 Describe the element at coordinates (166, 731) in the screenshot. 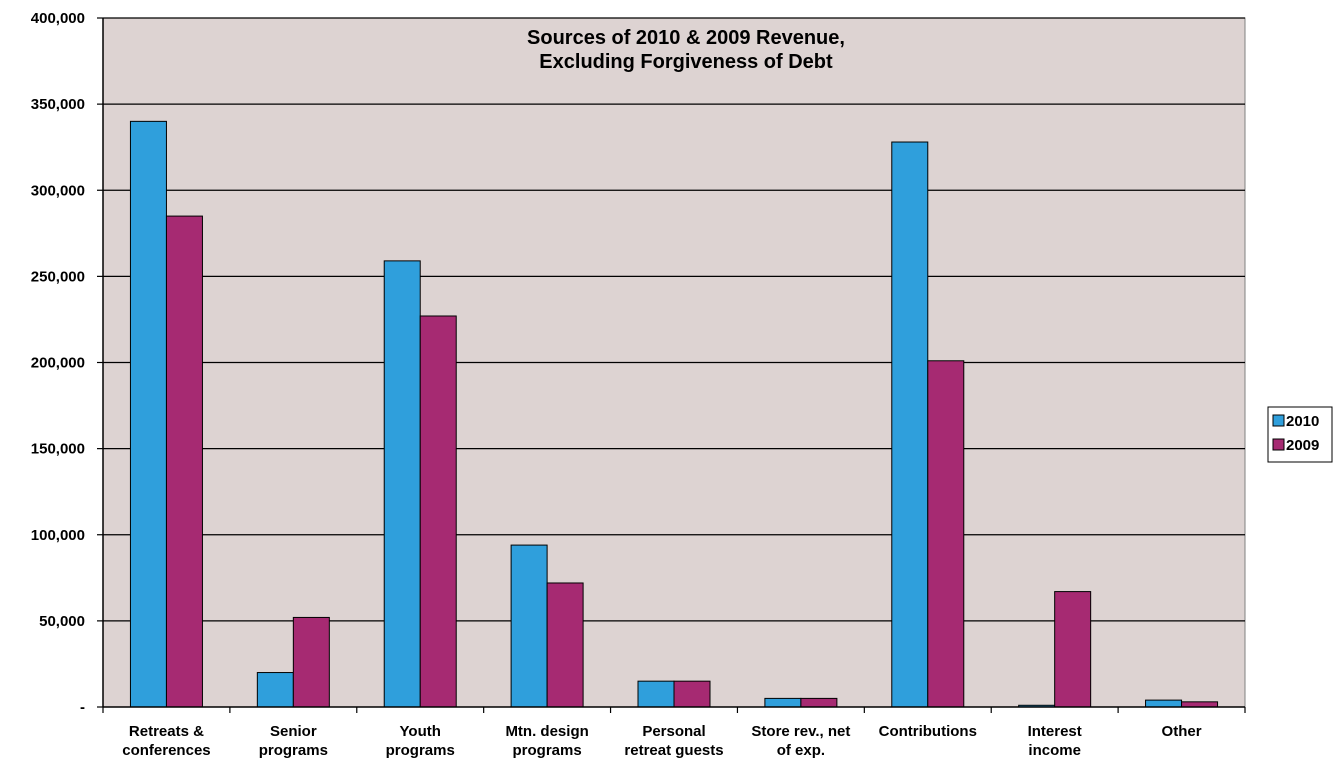

I see `x-category-label: Retreats &` at that location.